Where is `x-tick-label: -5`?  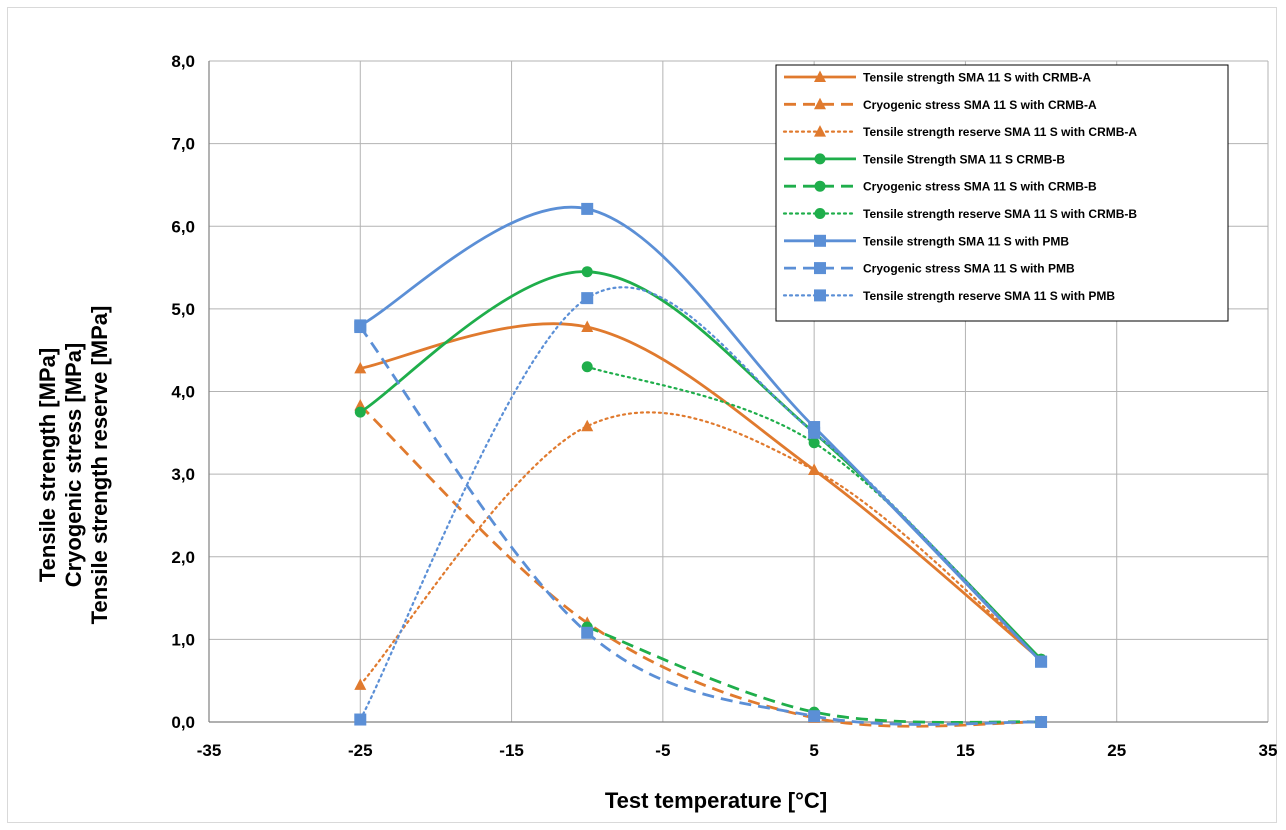
x-tick-label: -5 is located at coordinates (662, 750).